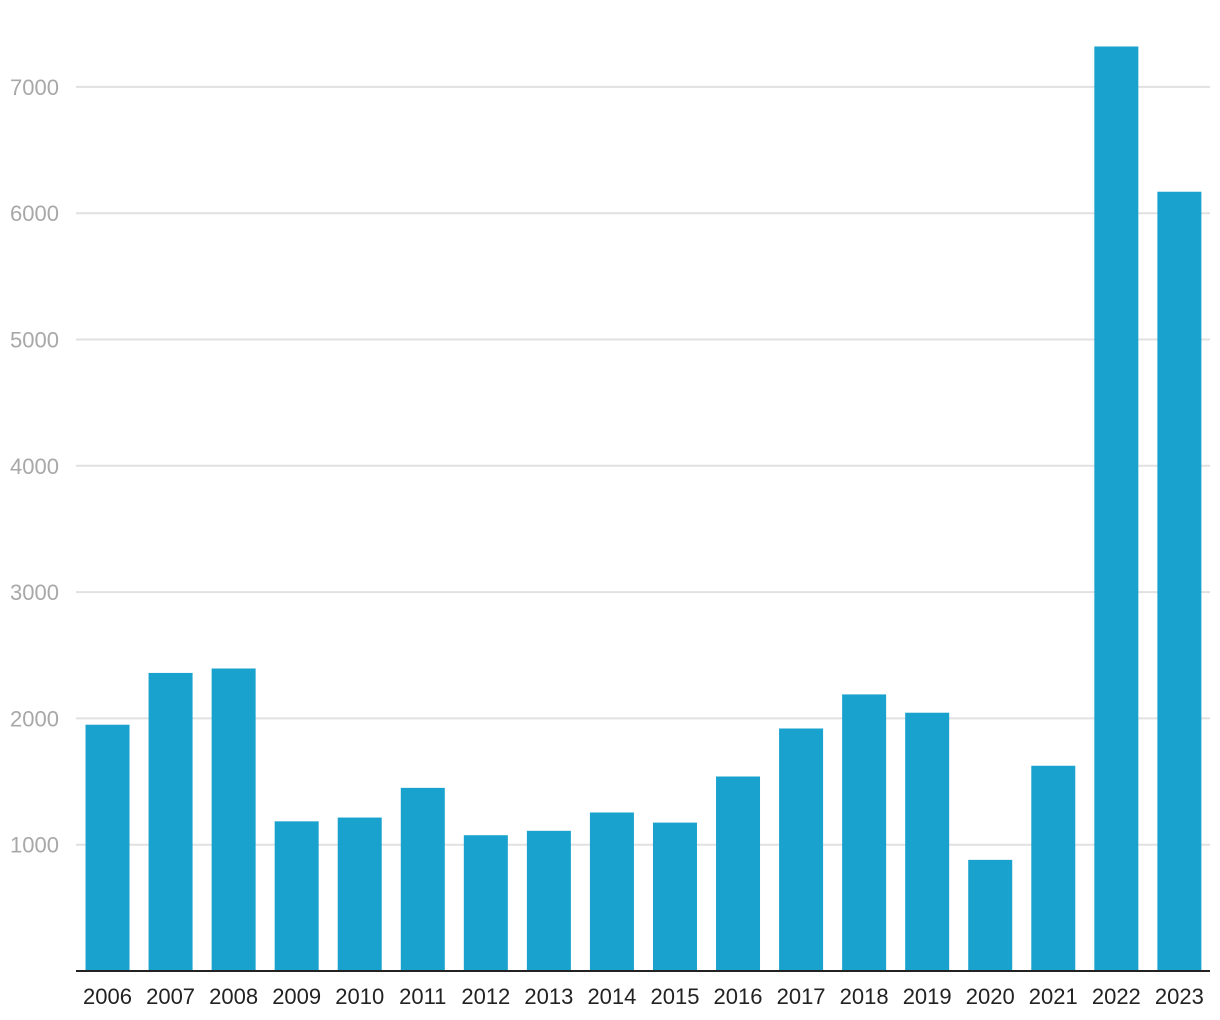 The height and width of the screenshot is (1020, 1220). I want to click on x-tick-label-2020: 2020, so click(990, 996).